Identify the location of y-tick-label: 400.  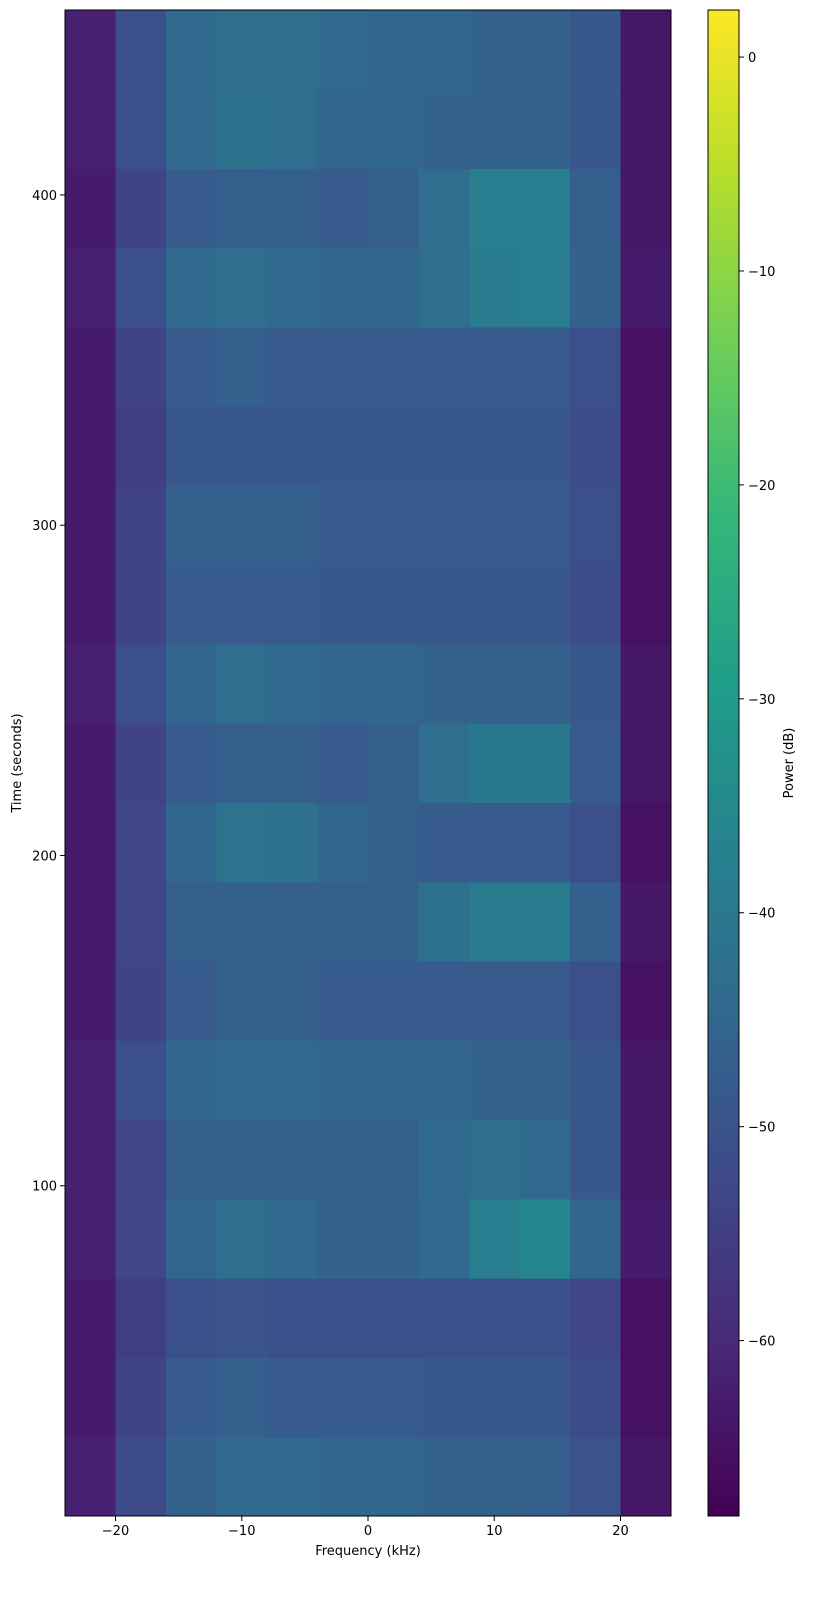
(44, 196).